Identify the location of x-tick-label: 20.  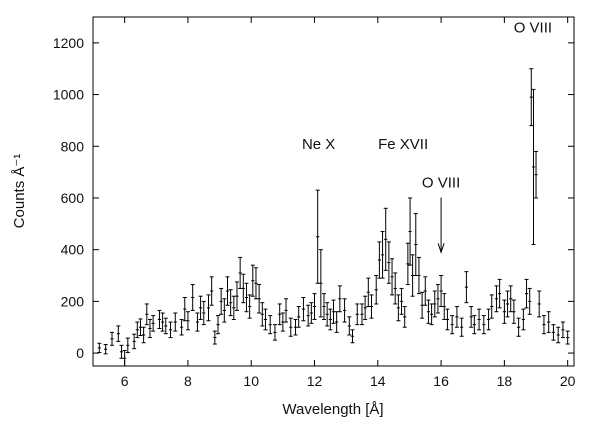
(568, 381).